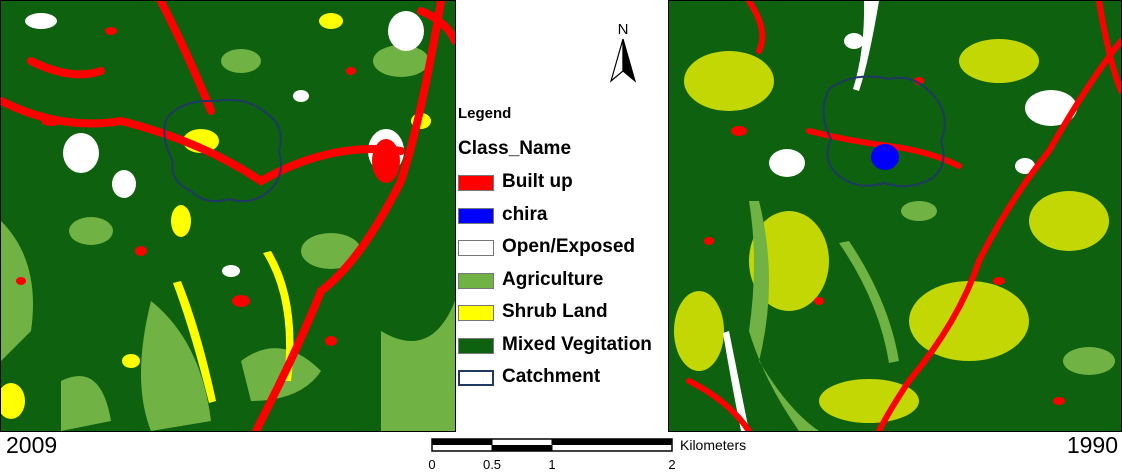 This screenshot has width=1122, height=476. What do you see at coordinates (552, 464) in the screenshot?
I see `scale-tick-label: 1` at bounding box center [552, 464].